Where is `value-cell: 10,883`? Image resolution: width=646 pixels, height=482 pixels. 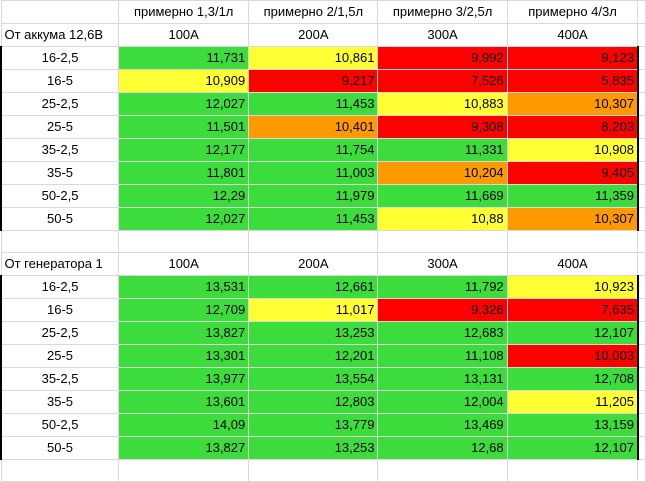 value-cell: 10,883 is located at coordinates (442, 104).